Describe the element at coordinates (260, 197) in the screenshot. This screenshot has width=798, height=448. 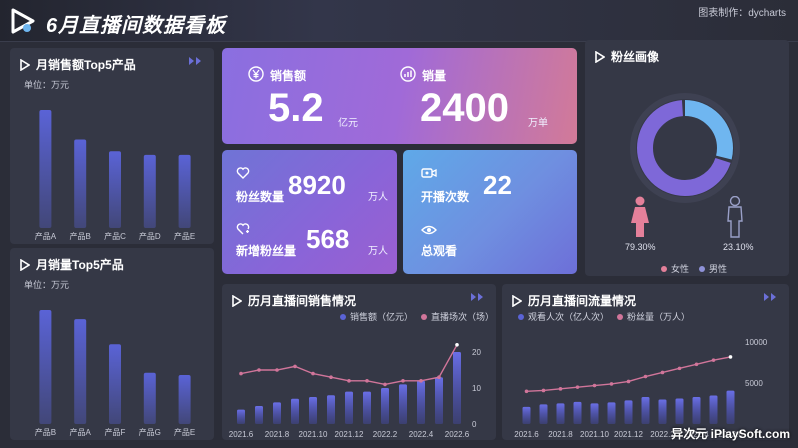
I see `fans-label: 粉丝数量` at that location.